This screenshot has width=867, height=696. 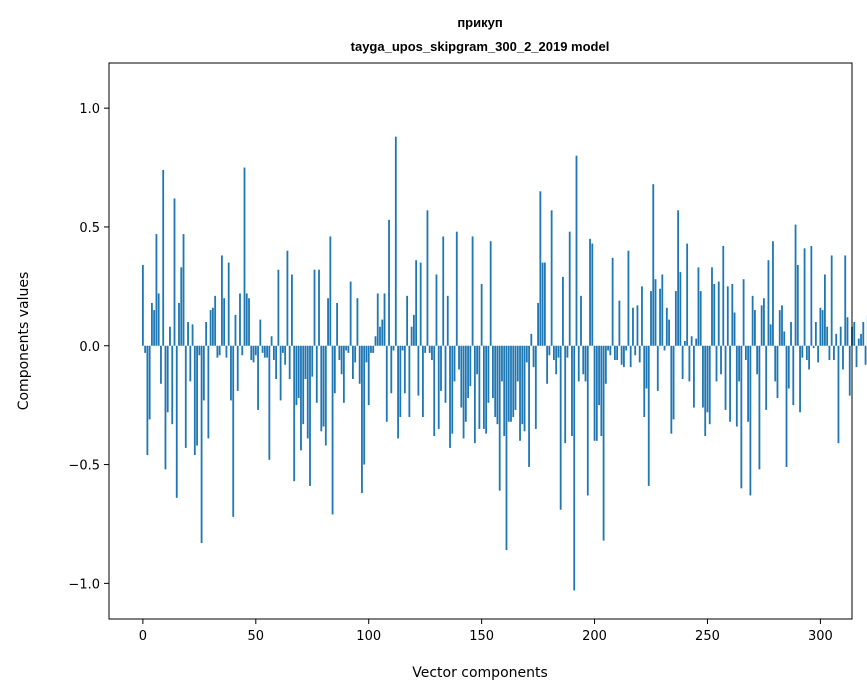 What do you see at coordinates (707, 636) in the screenshot?
I see `x-tick-label: 250` at bounding box center [707, 636].